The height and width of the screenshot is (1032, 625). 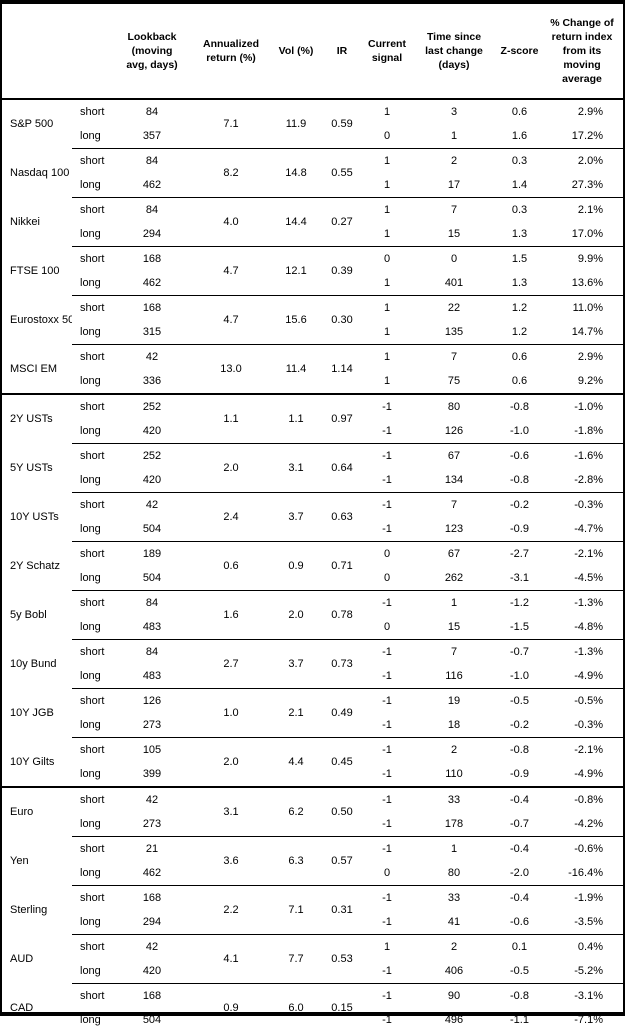 I want to click on lookback-value: 189, so click(x=152, y=554).